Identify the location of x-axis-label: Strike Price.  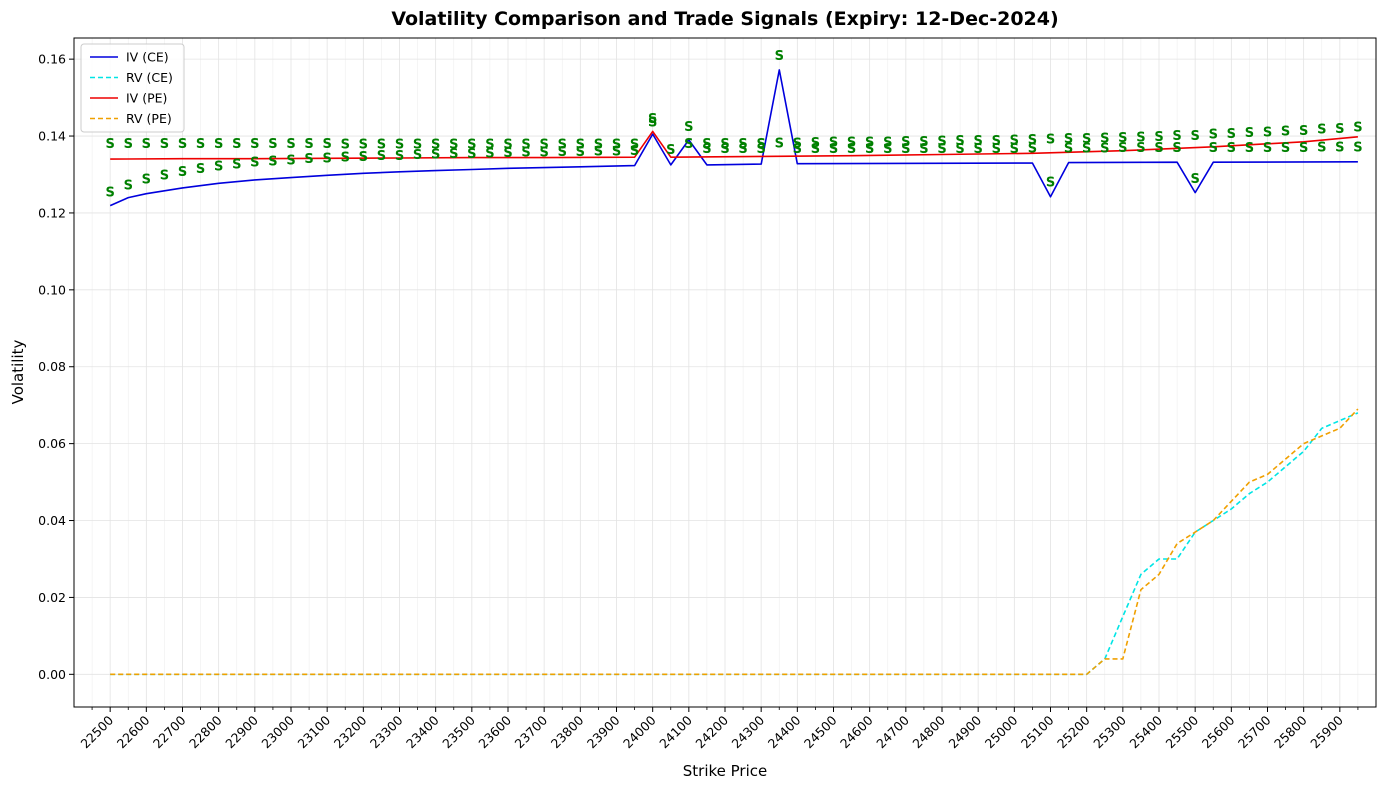
(725, 771).